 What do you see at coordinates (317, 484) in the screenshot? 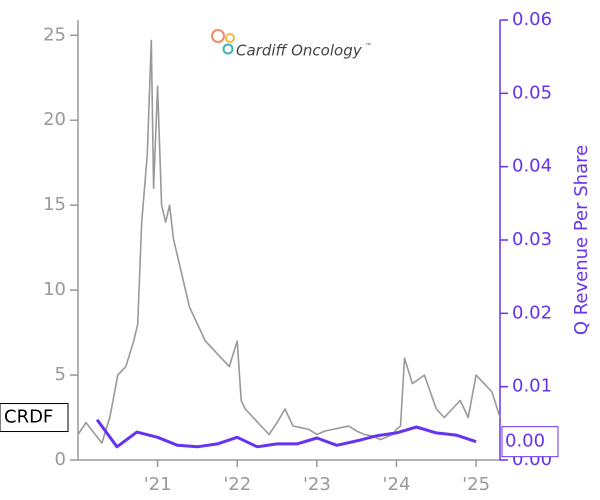
I see `x-tick-label: '23` at bounding box center [317, 484].